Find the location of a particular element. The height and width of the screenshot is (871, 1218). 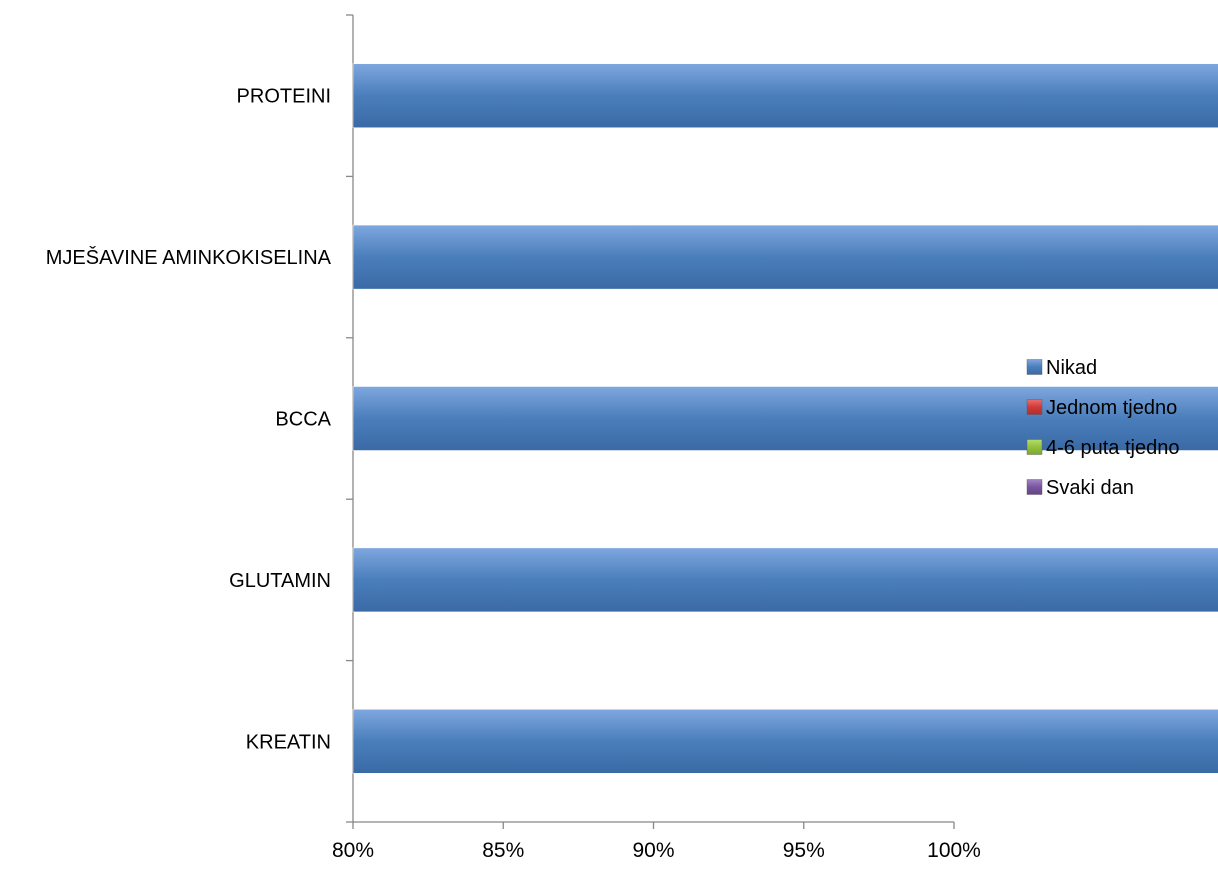

legend-label: Svaki dan is located at coordinates (1090, 488).